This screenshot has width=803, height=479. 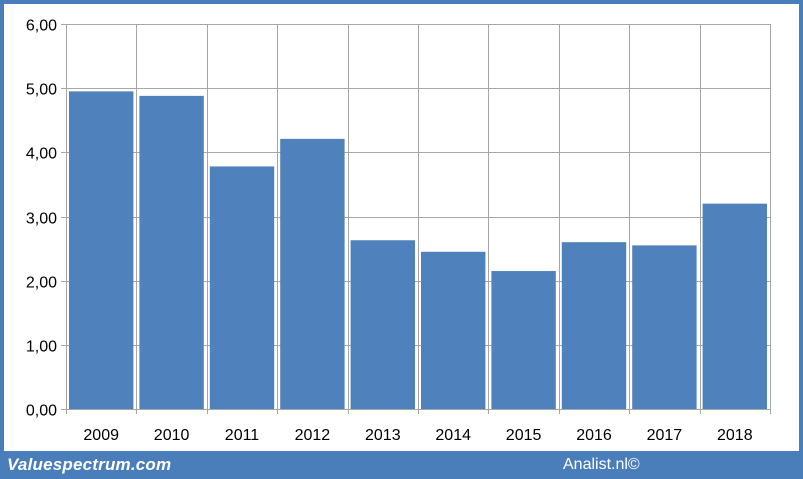 I want to click on bar-2010, so click(x=171, y=252).